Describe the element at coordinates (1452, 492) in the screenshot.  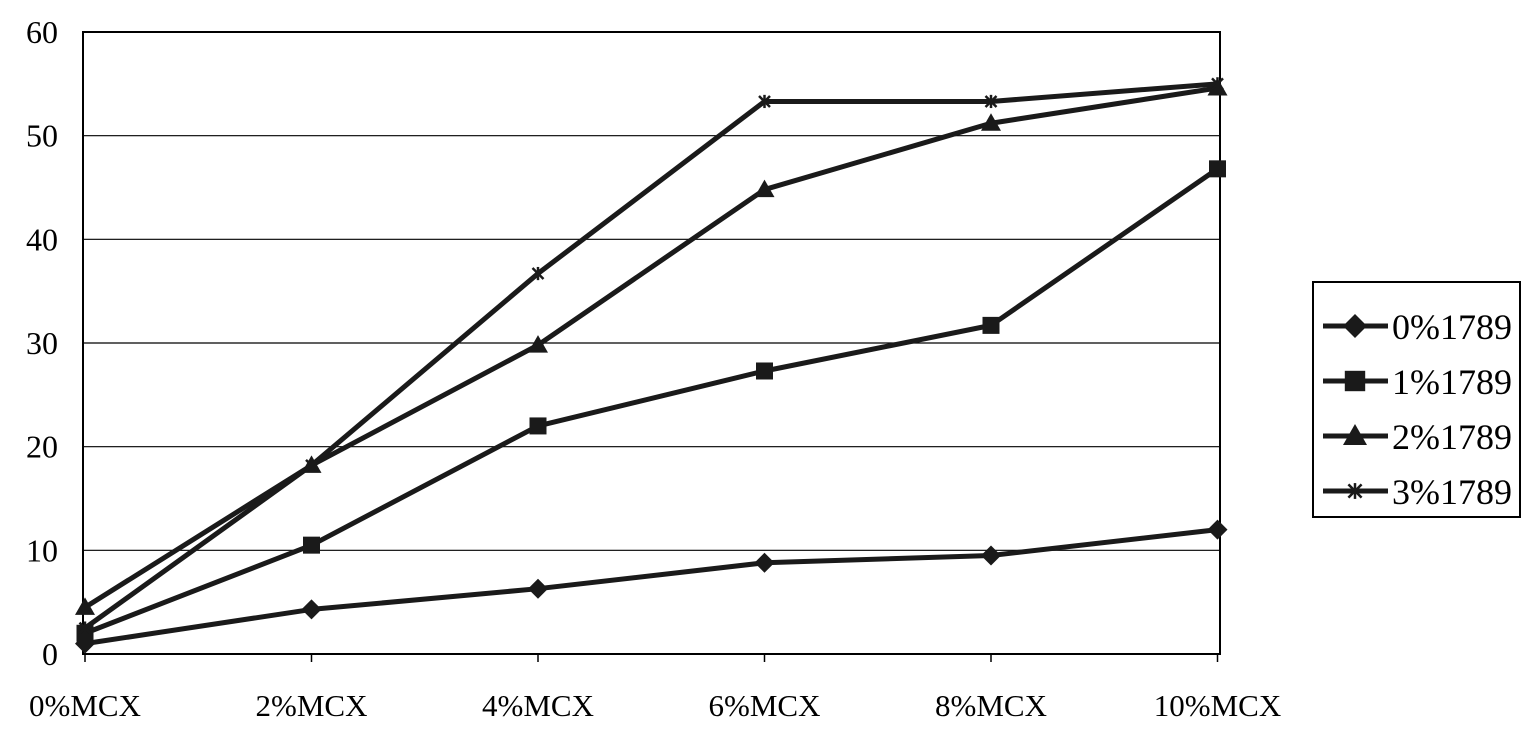
I see `legend-label: 3%1789` at that location.